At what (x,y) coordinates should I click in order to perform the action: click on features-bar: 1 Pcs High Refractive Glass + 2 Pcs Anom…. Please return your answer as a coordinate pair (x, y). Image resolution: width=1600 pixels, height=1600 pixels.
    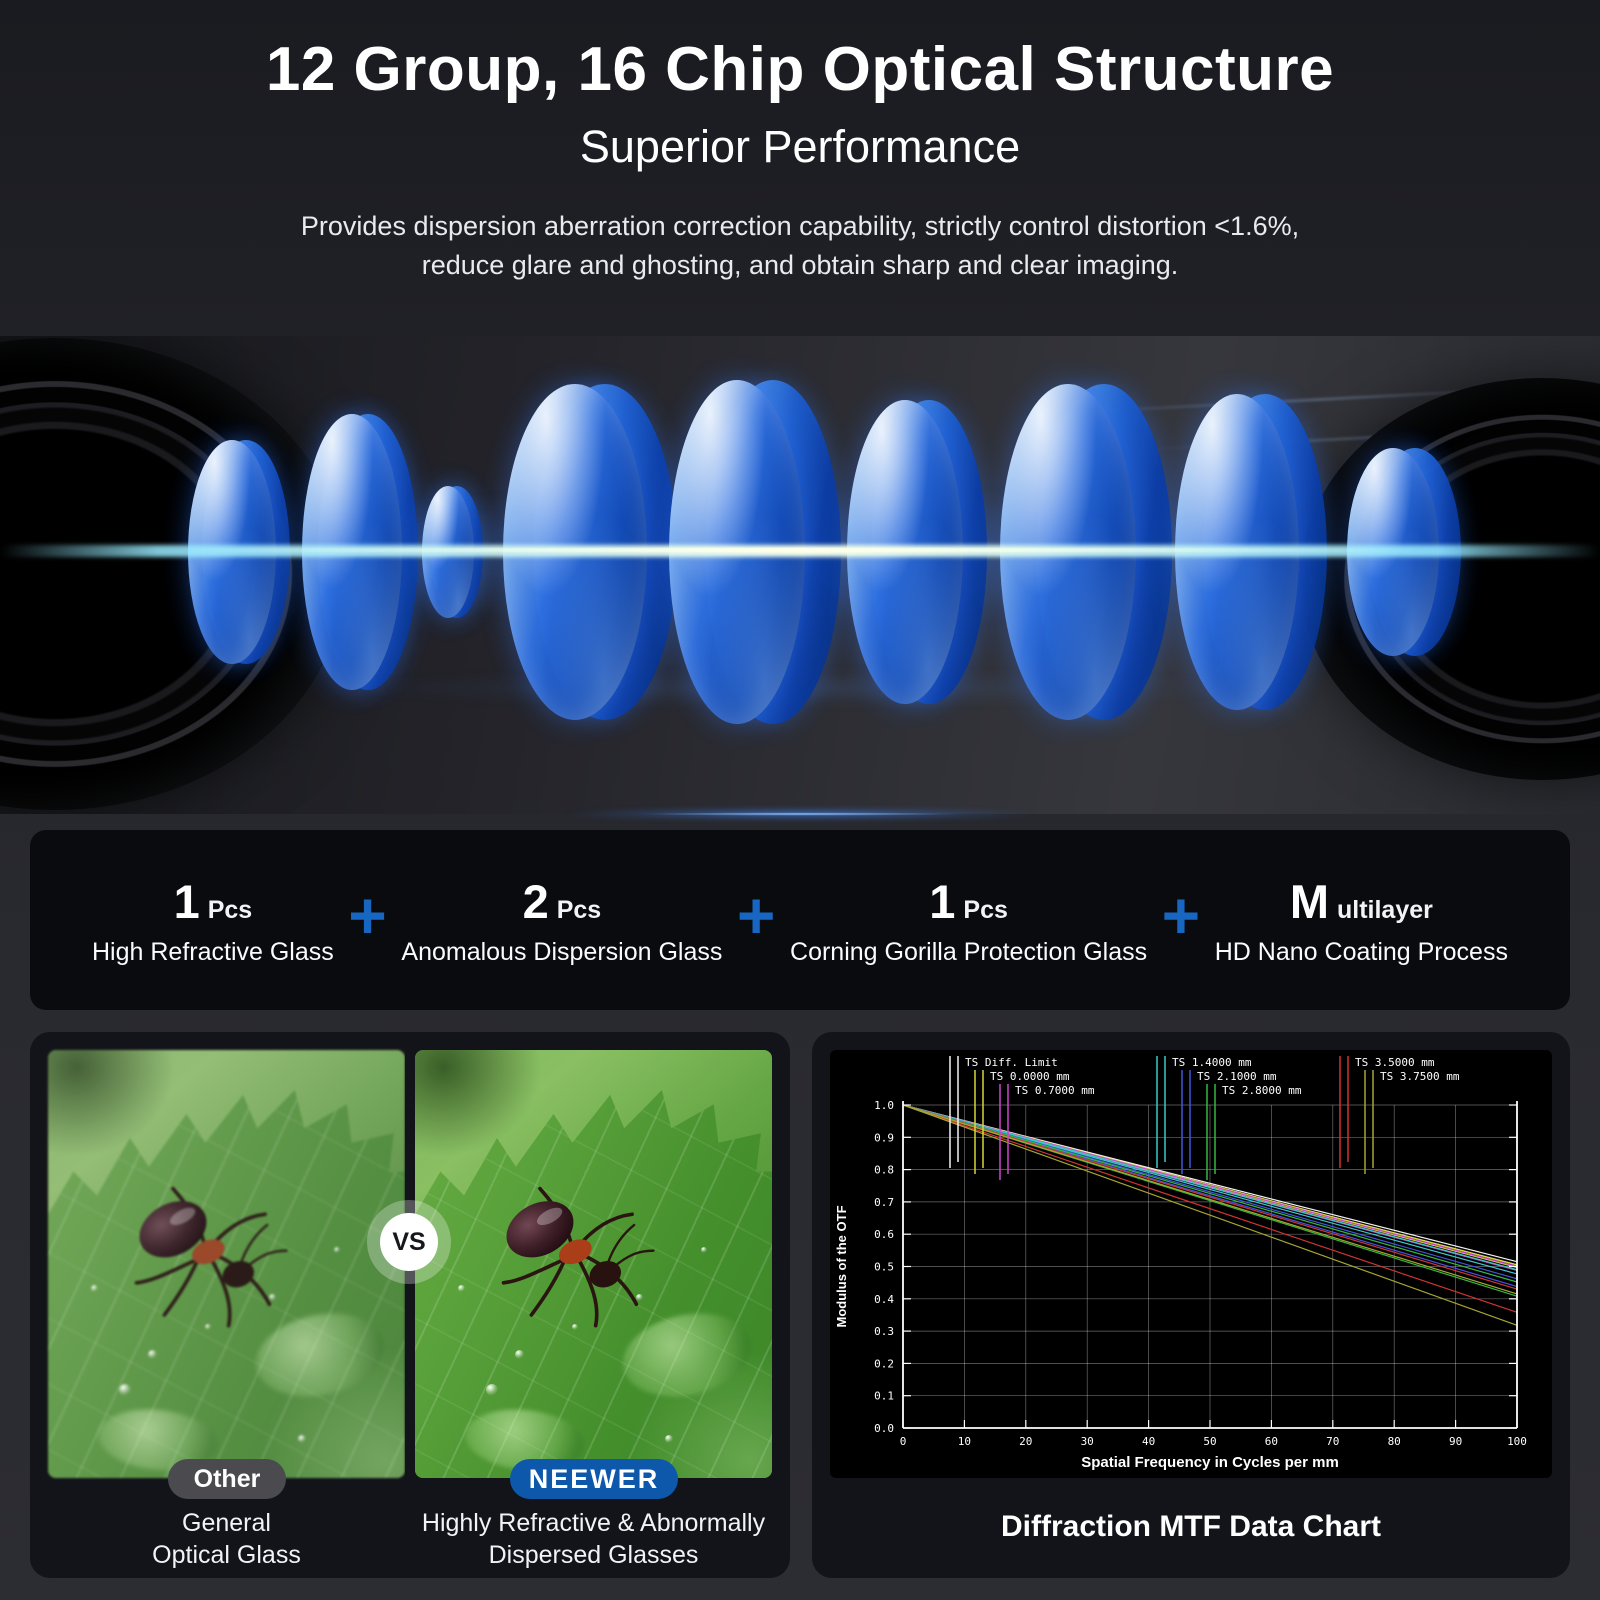
    Looking at the image, I should click on (800, 920).